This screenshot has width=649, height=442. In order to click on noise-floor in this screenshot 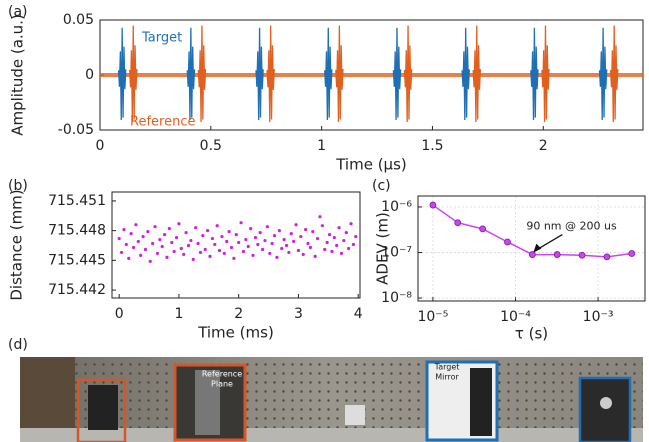, I will do `click(371, 75)`.